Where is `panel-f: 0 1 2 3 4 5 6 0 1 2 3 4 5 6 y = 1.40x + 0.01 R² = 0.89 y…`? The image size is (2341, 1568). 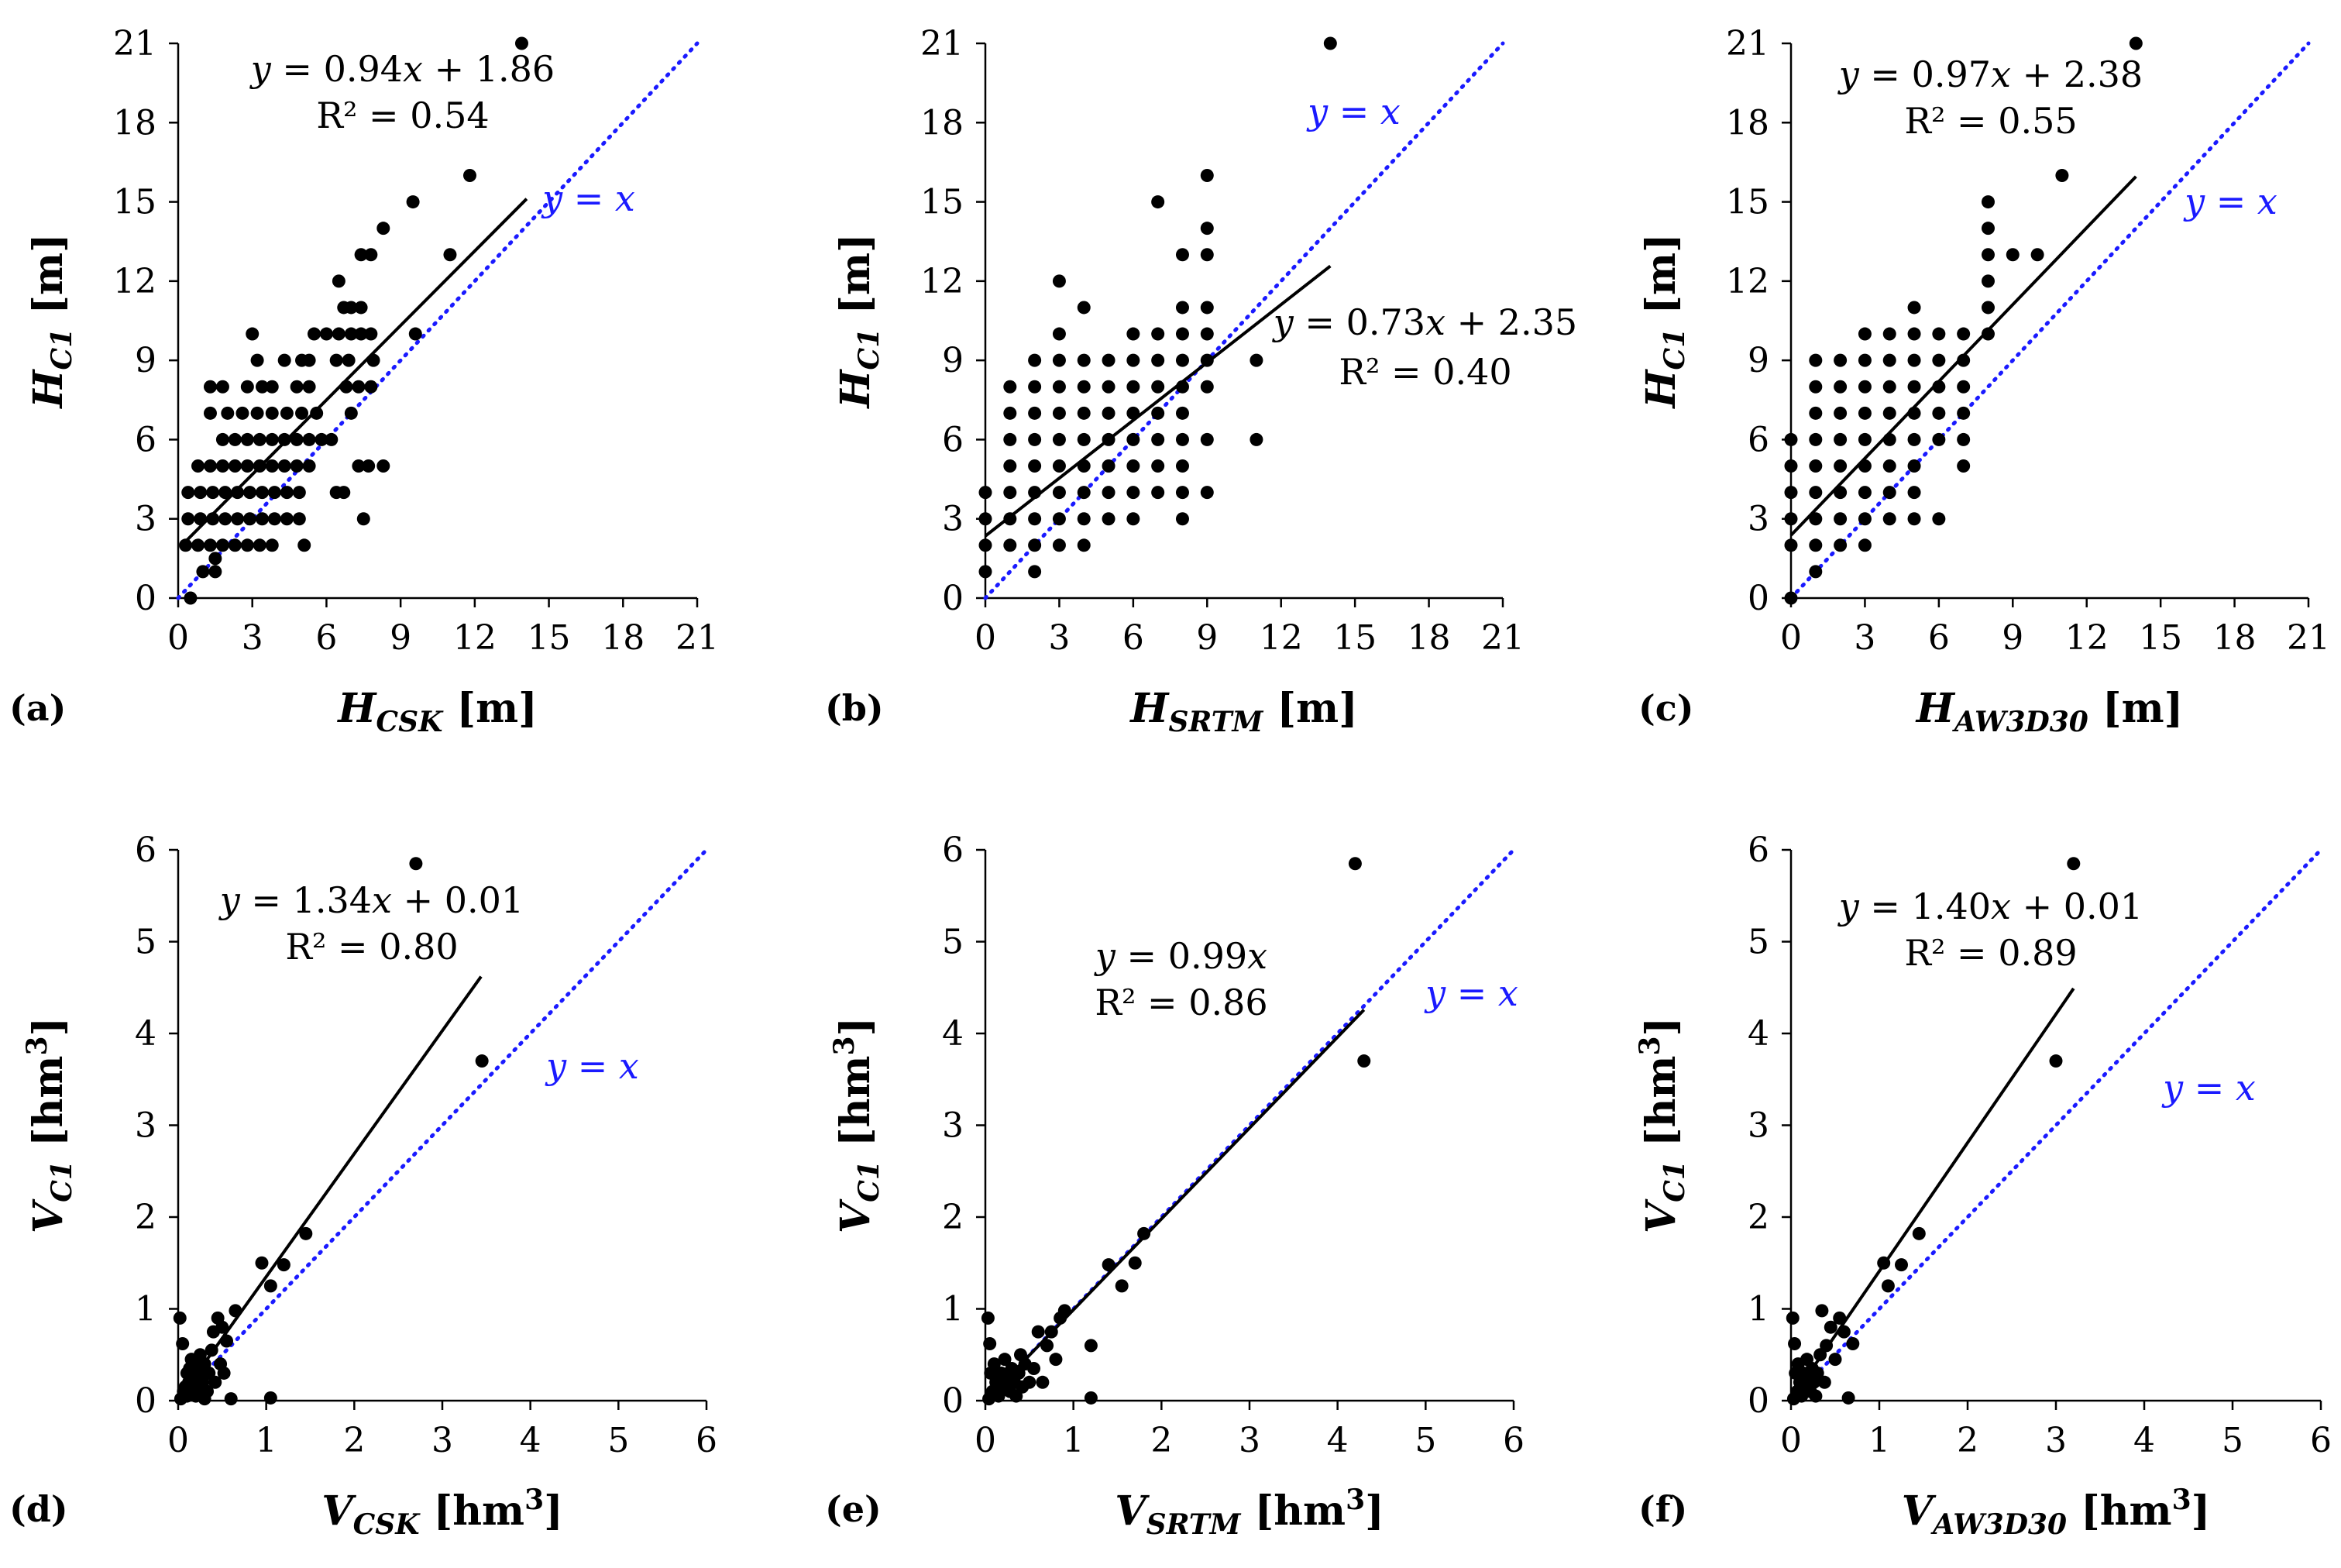
panel-f: 0 1 2 3 4 5 6 0 1 2 3 4 5 6 y = 1.40x + 0.01 R² = 0.89 y… is located at coordinates (1983, 1185).